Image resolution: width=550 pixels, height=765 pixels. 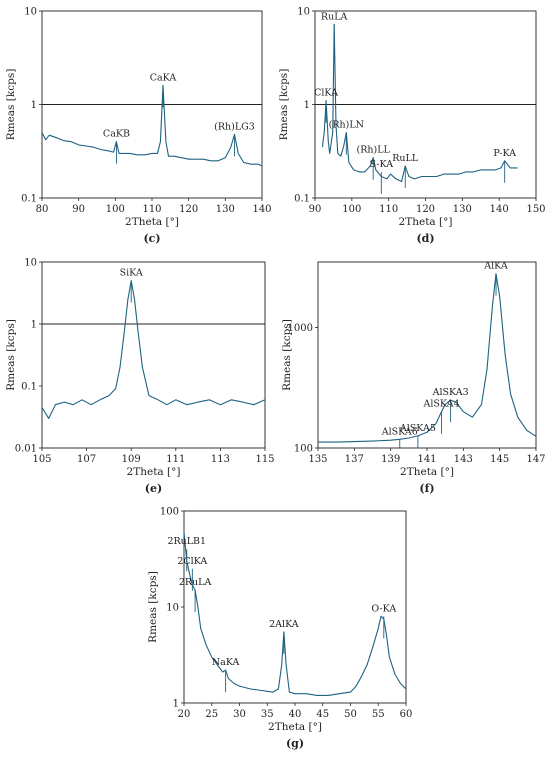 I want to click on x-tick-label: 40, so click(x=295, y=714).